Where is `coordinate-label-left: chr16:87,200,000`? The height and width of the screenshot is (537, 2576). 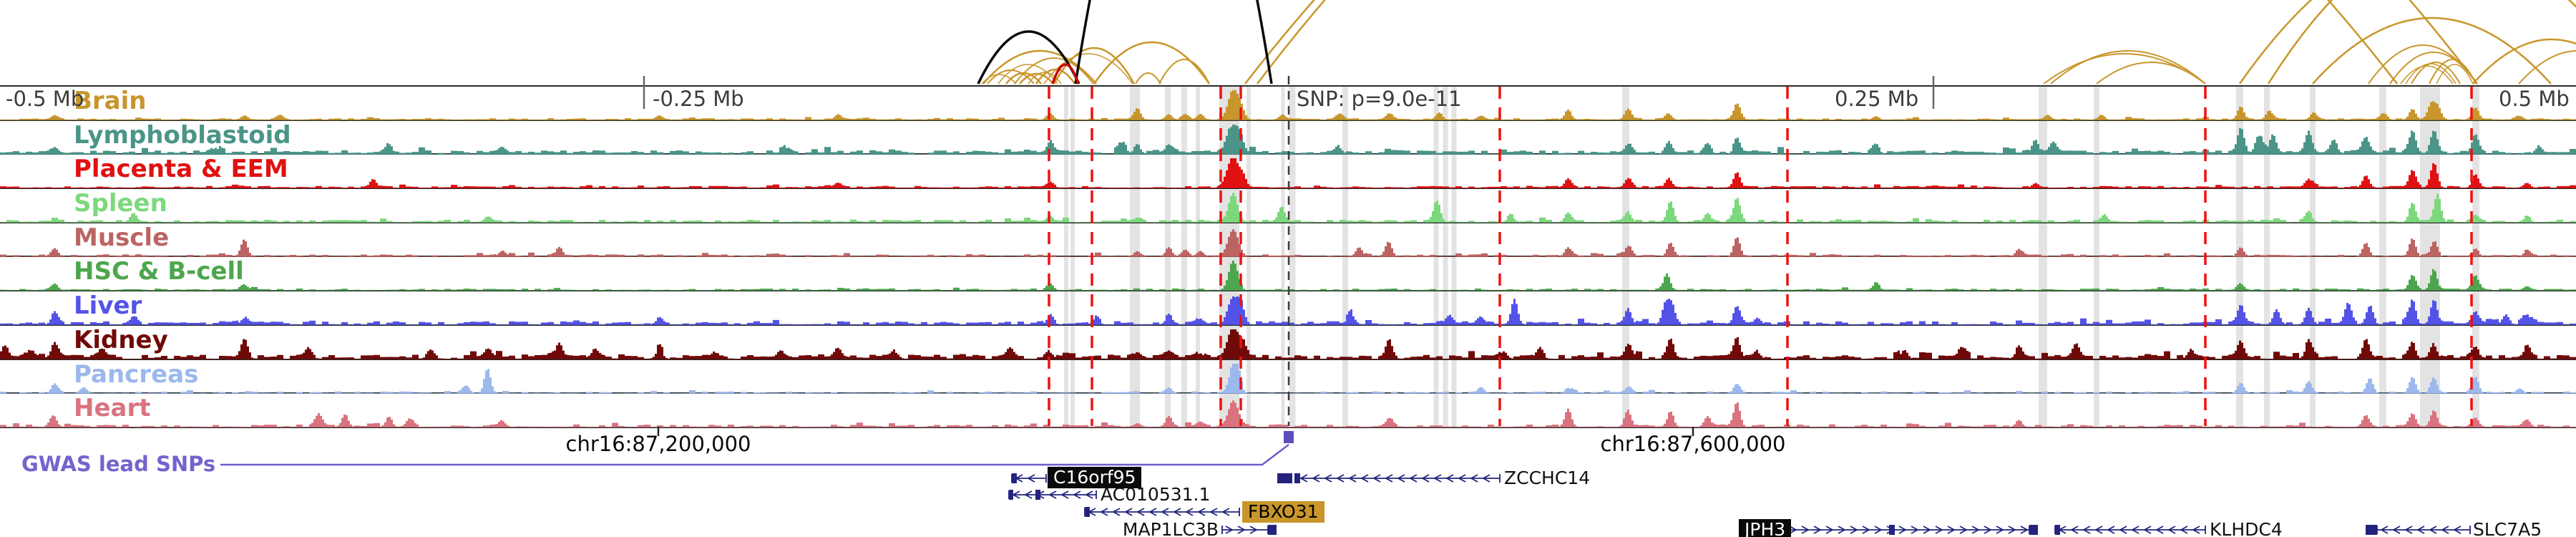 coordinate-label-left: chr16:87,200,000 is located at coordinates (658, 444).